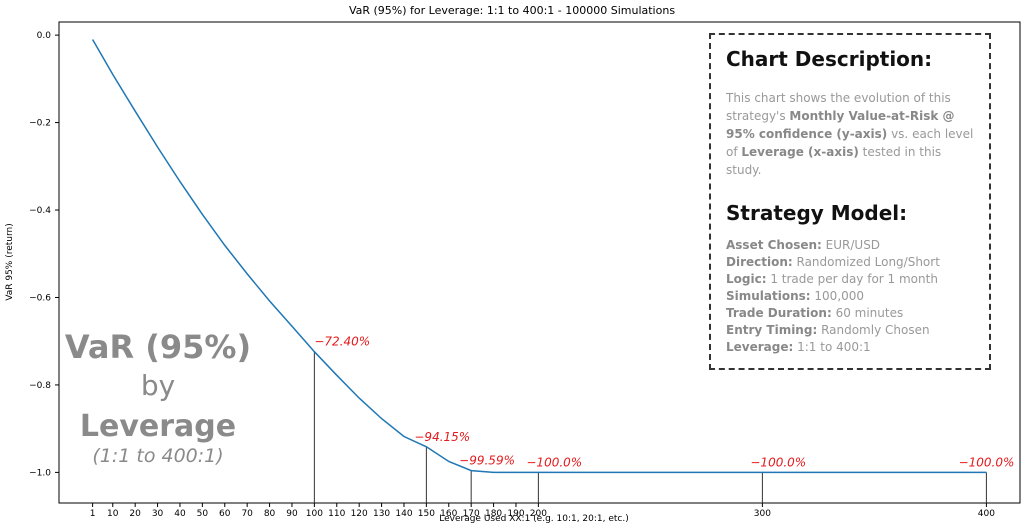 Image resolution: width=1030 pixels, height=528 pixels. What do you see at coordinates (44, 36) in the screenshot?
I see `y-tick-label: 0.0` at bounding box center [44, 36].